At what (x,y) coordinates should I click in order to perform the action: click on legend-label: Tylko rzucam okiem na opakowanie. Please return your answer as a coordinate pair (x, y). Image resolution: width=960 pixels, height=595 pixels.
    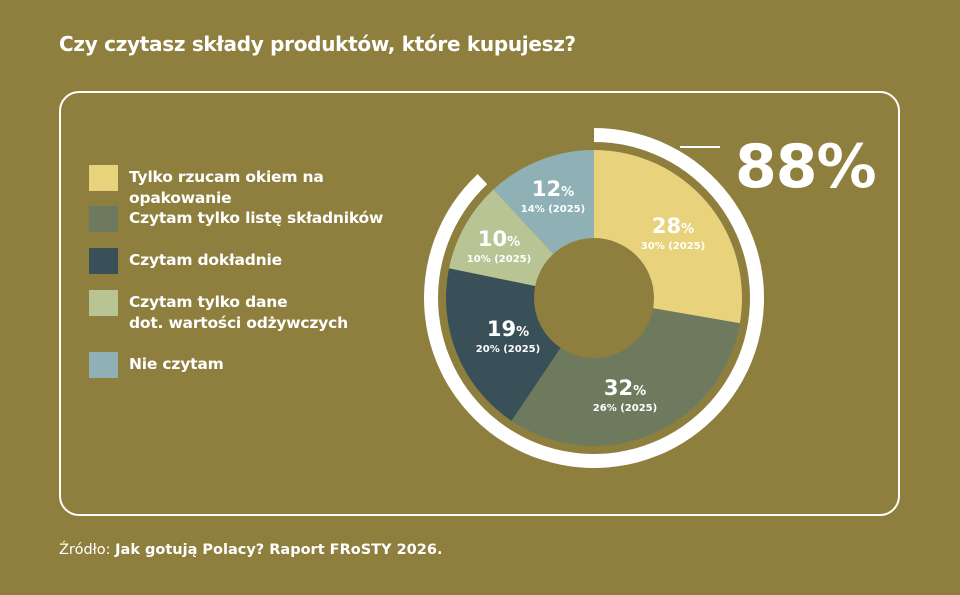
    Looking at the image, I should click on (226, 187).